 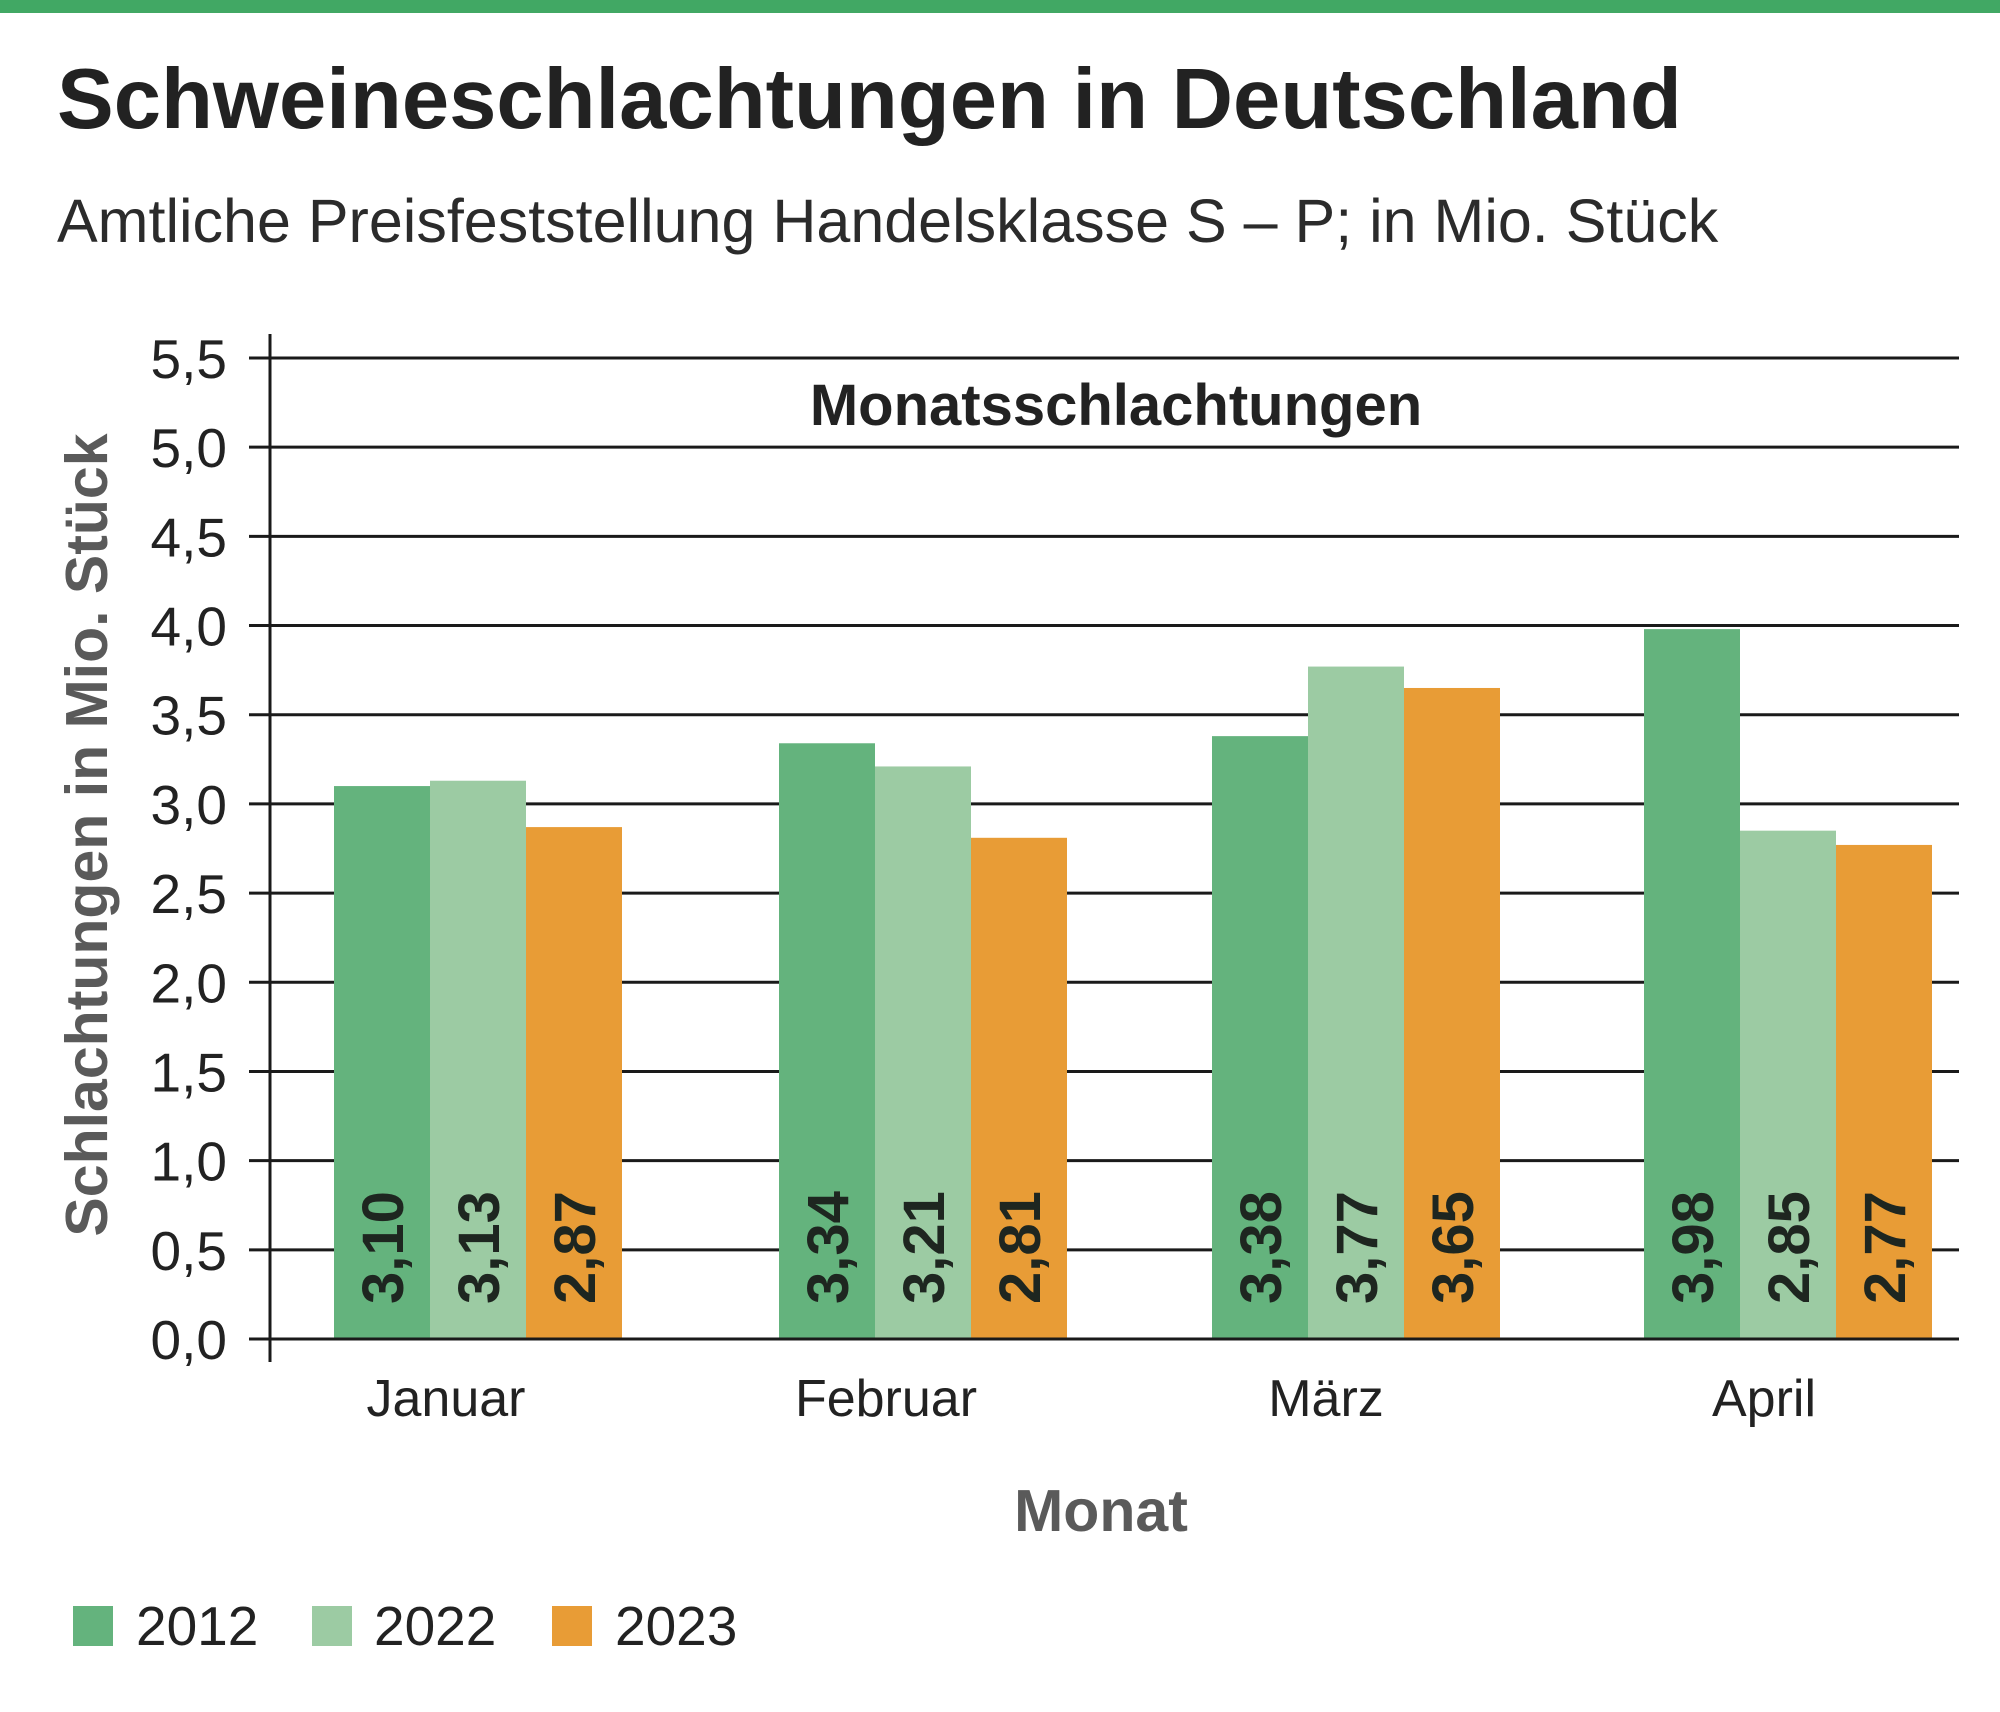 I want to click on y-tick-label: 1,0, so click(x=189, y=1162).